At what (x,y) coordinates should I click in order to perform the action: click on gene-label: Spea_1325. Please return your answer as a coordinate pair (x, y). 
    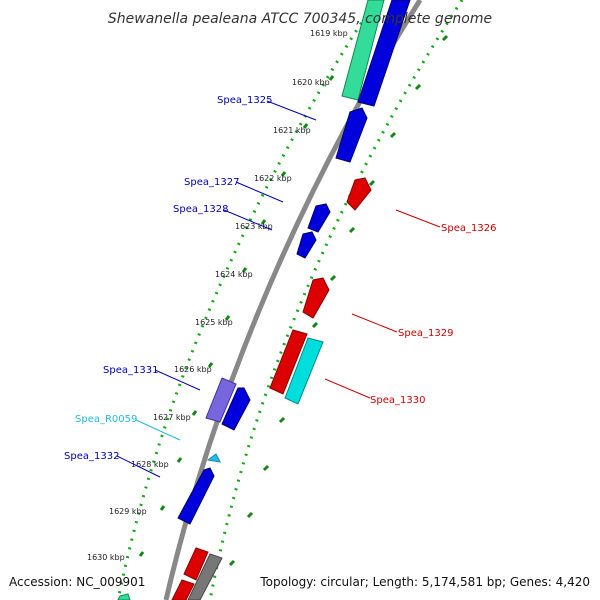
    Looking at the image, I should click on (244, 100).